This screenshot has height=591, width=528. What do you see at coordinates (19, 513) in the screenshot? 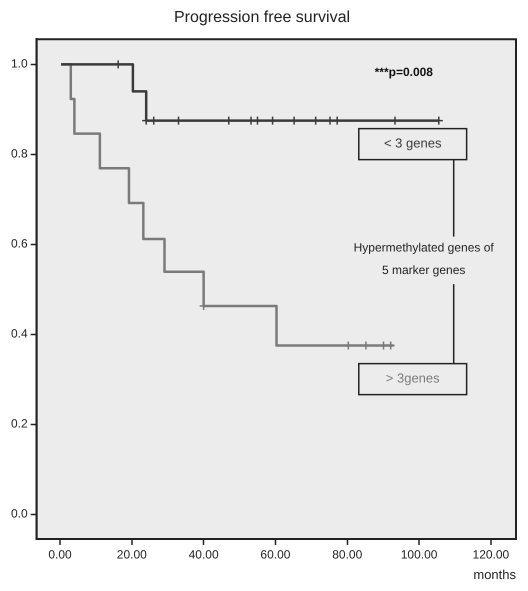
I see `y-tick-label: 0.0` at bounding box center [19, 513].